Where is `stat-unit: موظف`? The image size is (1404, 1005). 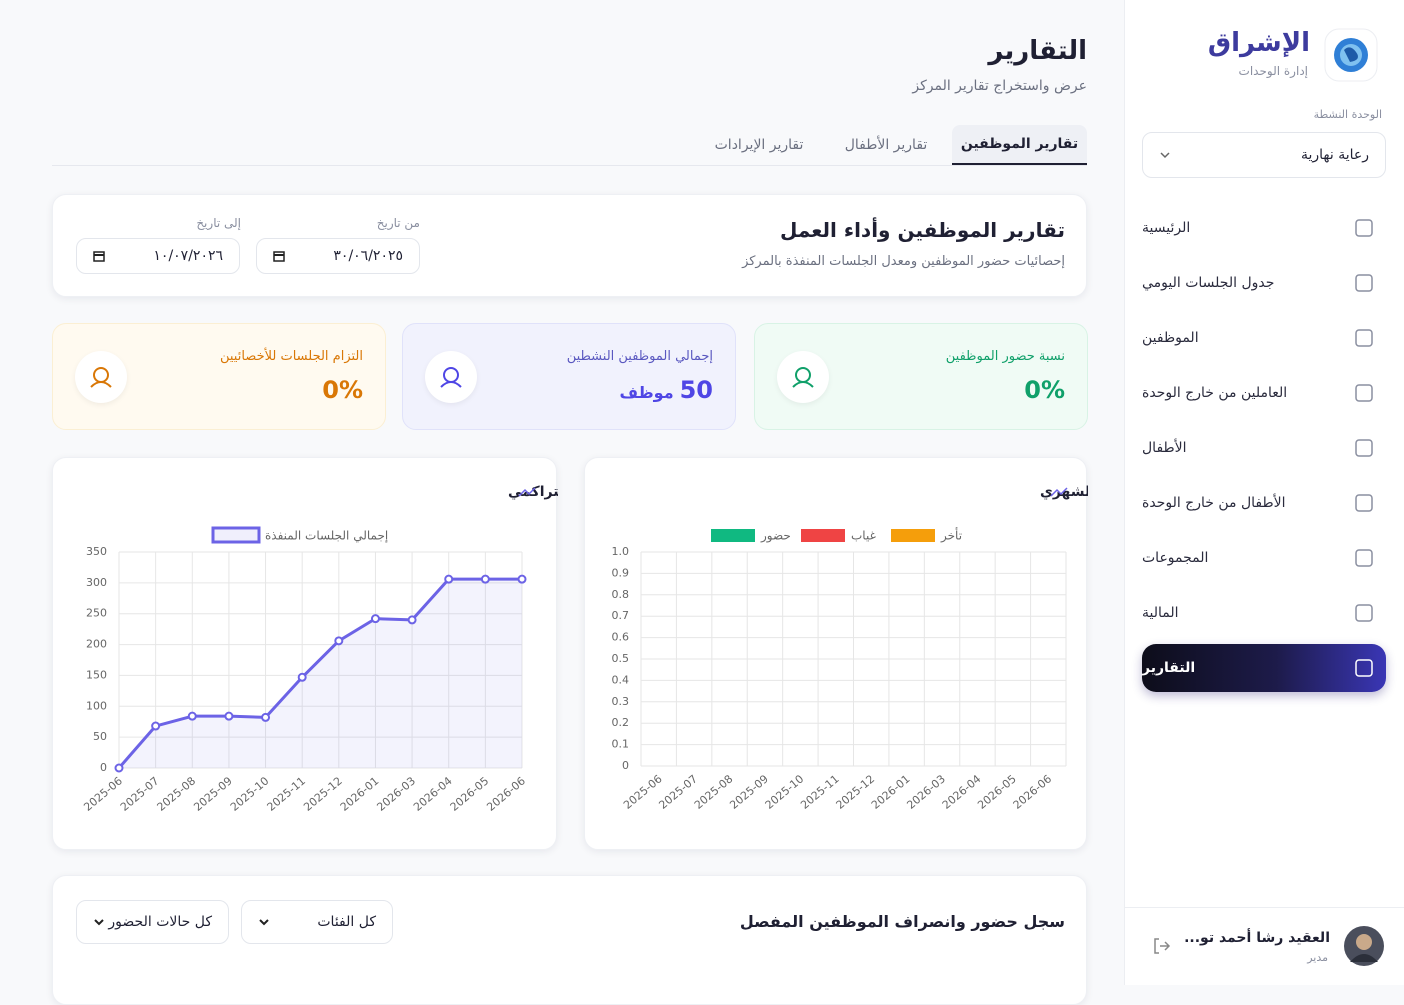 stat-unit: موظف is located at coordinates (646, 392).